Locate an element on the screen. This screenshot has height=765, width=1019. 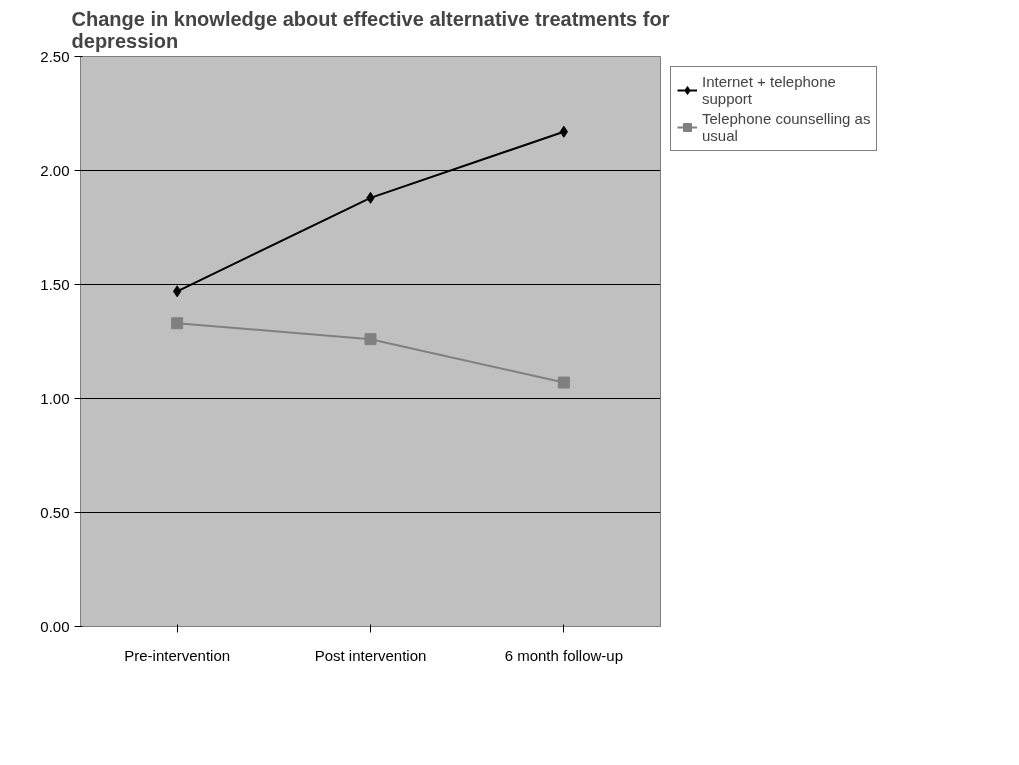
y-tick-label: 0.50 is located at coordinates (55, 512).